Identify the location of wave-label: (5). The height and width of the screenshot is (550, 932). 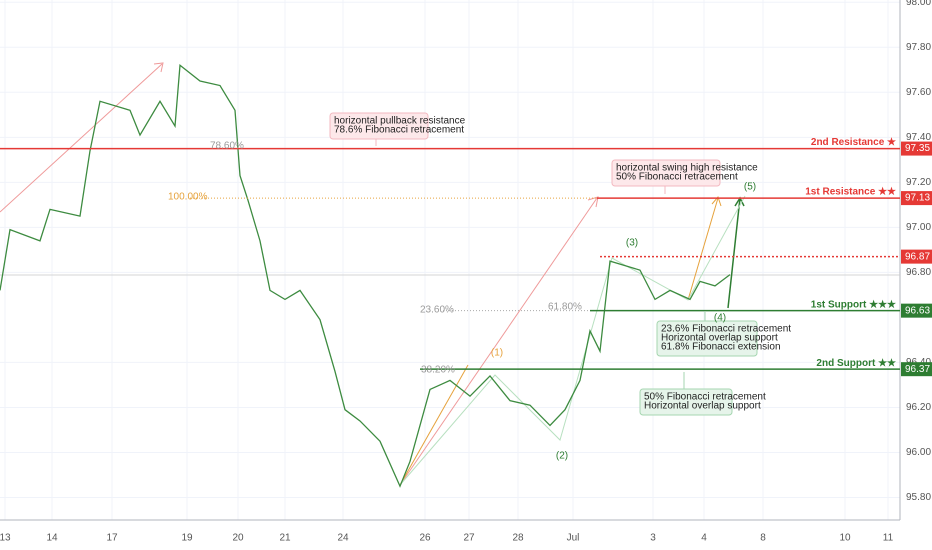
(750, 187).